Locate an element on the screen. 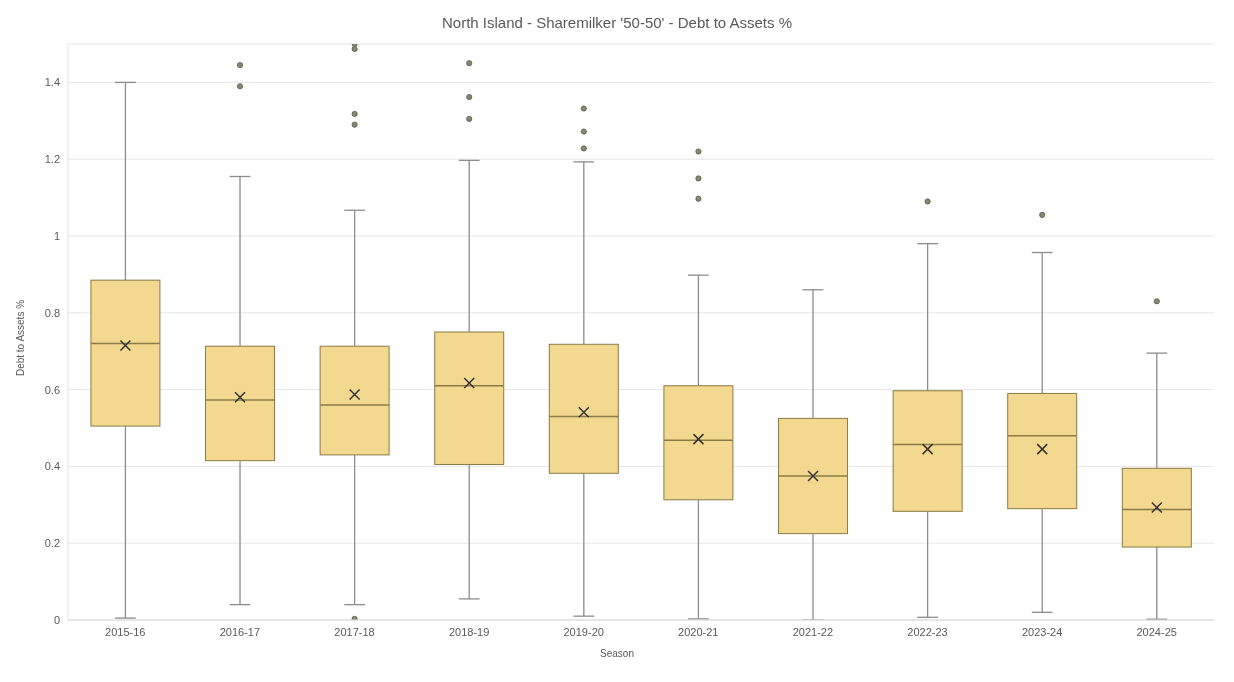  y-tick-label: 0 is located at coordinates (56, 619).